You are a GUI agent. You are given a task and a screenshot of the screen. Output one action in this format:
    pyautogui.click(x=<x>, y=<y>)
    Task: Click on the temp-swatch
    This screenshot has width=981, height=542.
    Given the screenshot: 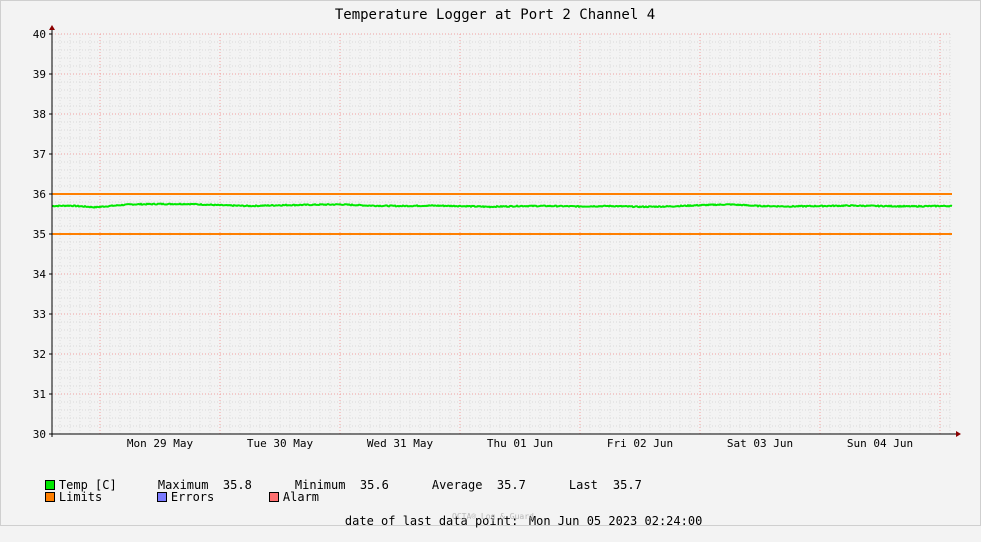 What is the action you would take?
    pyautogui.click(x=49, y=484)
    